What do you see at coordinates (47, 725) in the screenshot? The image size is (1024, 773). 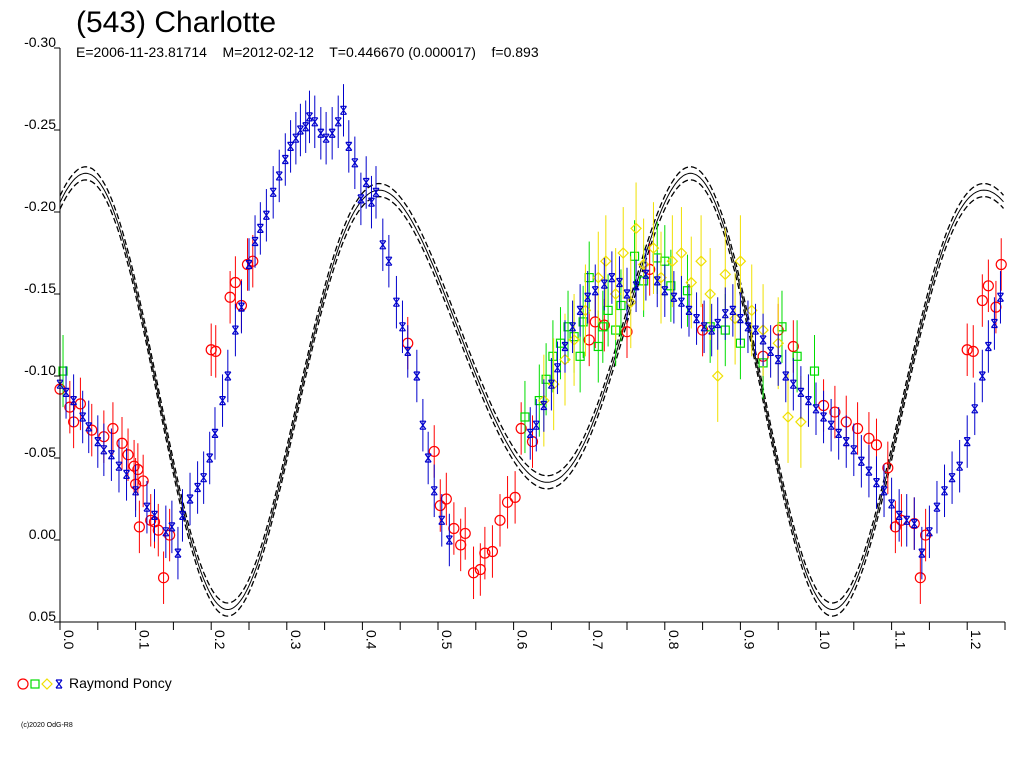 I see `copyright: (c)2020 OdG-R8` at bounding box center [47, 725].